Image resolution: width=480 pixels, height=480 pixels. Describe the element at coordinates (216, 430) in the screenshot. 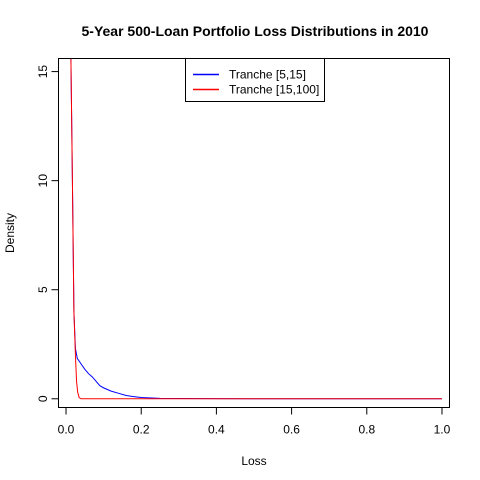

I see `x-tick-label-2: 0.4` at that location.